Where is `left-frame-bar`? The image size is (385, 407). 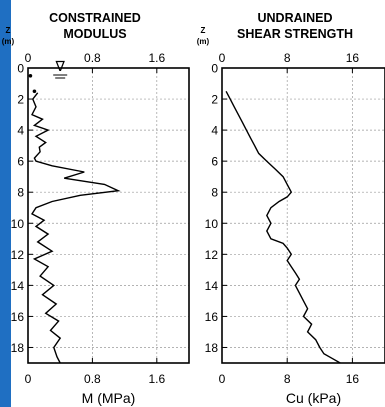 left-frame-bar is located at coordinates (5, 203).